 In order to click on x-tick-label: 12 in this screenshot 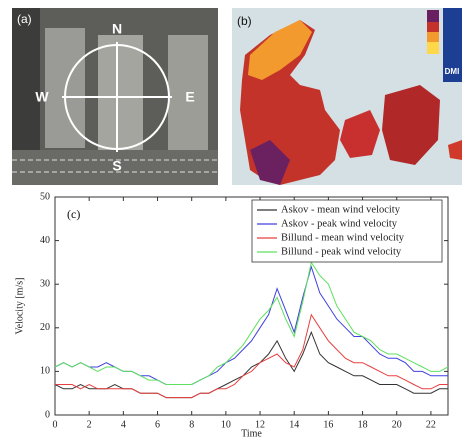, I will do `click(260, 424)`.